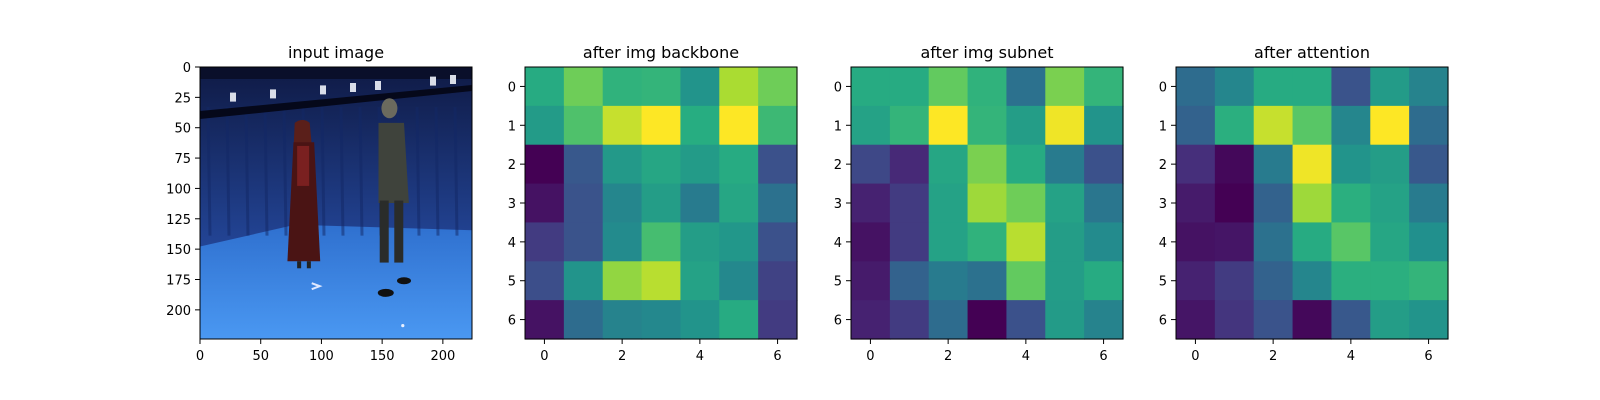  Describe the element at coordinates (1104, 125) in the screenshot. I see `heatmap-cell-r1-c6` at that location.